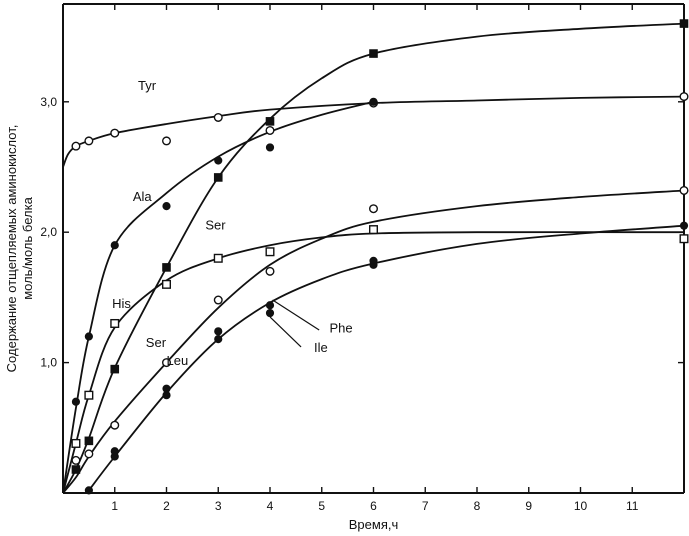 The height and width of the screenshot is (536, 689). I want to click on x-tick-label: 11, so click(632, 506).